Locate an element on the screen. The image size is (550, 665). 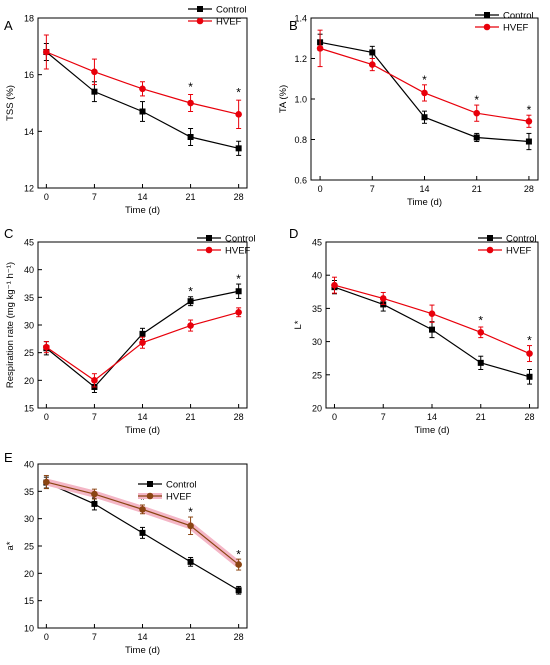
panel-letter: D is located at coordinates (293, 233).